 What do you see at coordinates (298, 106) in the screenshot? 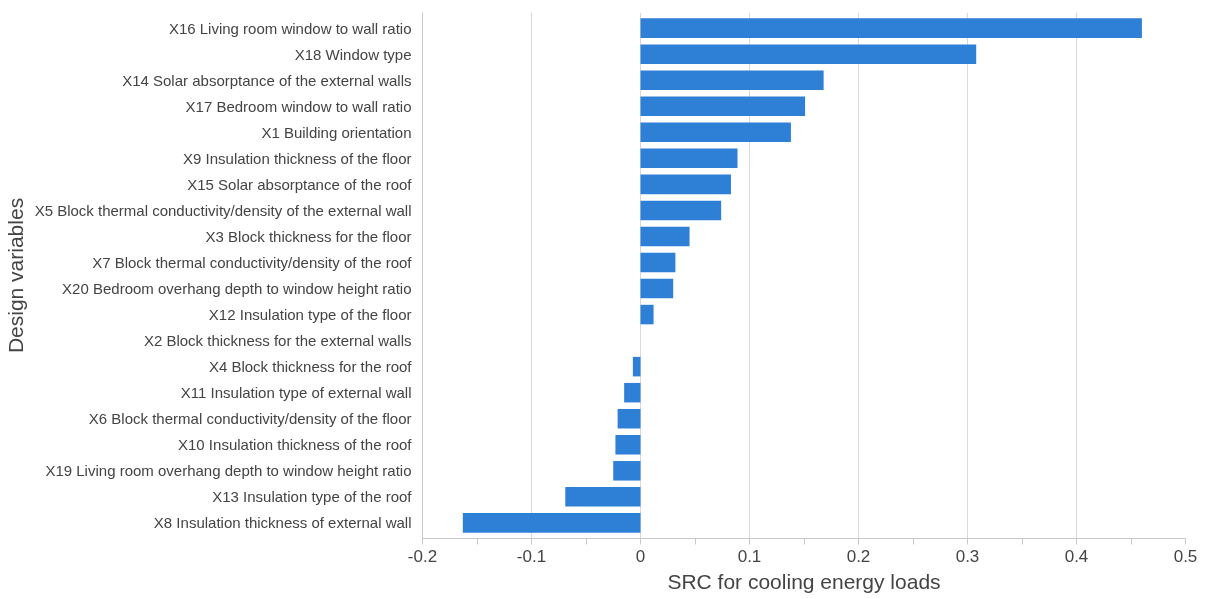
I see `y-tick-label: X17 Bedroom window to wall ratio` at bounding box center [298, 106].